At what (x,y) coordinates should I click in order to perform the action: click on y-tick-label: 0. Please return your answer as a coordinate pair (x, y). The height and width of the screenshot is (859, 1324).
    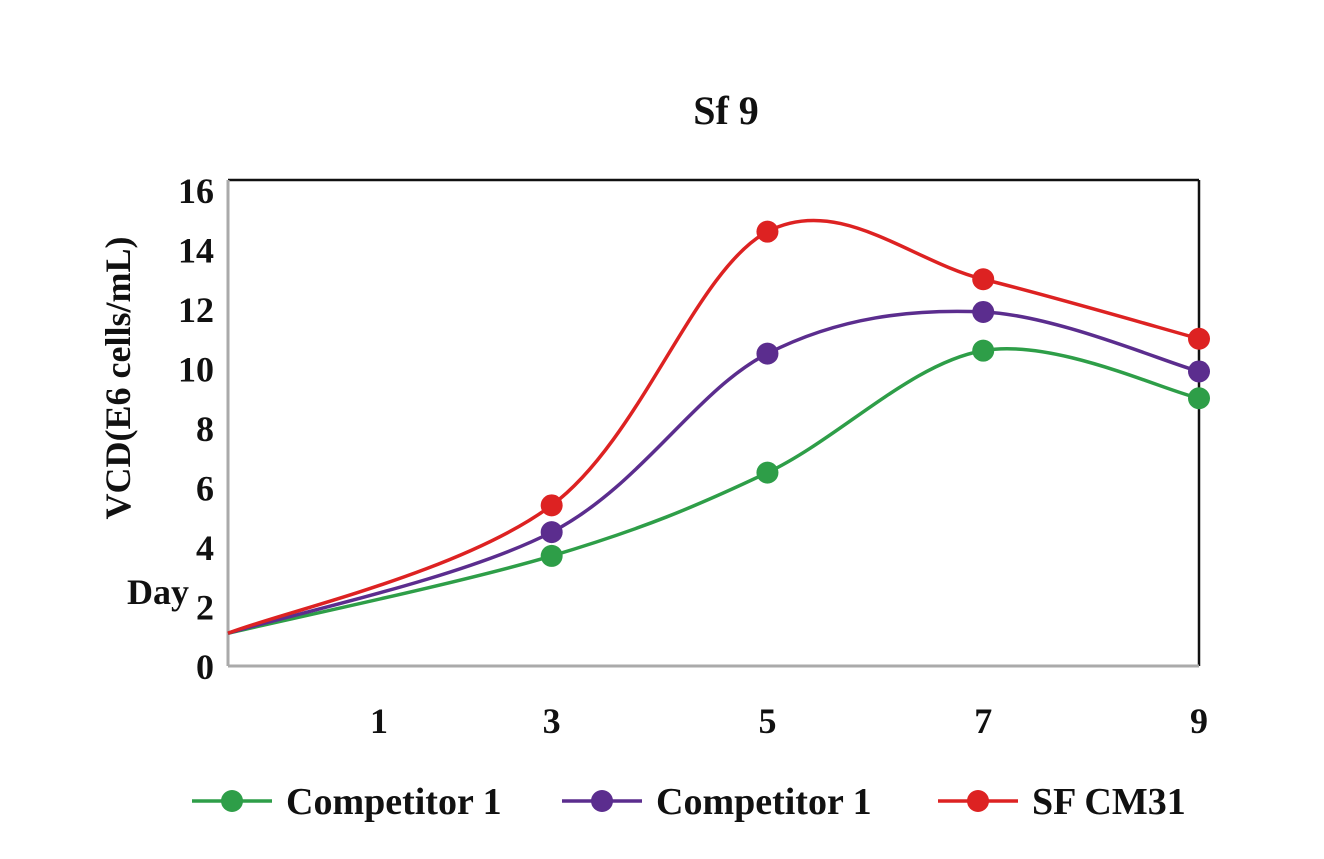
    Looking at the image, I should click on (205, 667).